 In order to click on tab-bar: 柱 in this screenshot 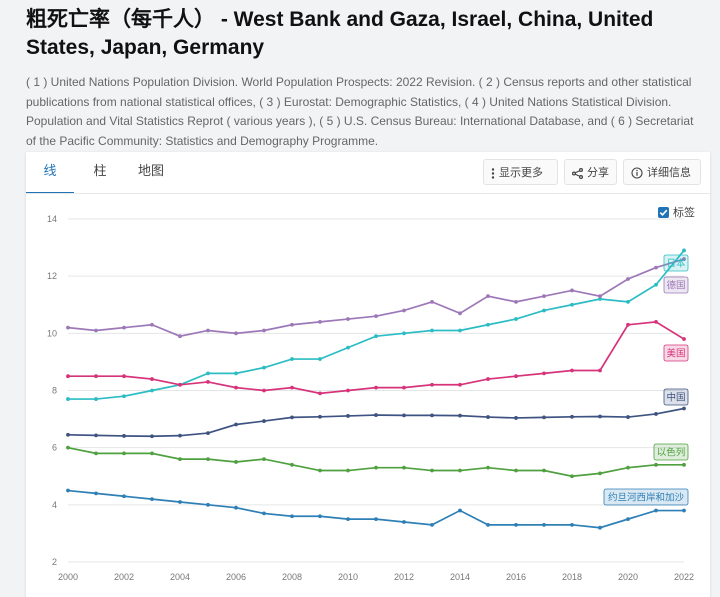, I will do `click(100, 170)`.